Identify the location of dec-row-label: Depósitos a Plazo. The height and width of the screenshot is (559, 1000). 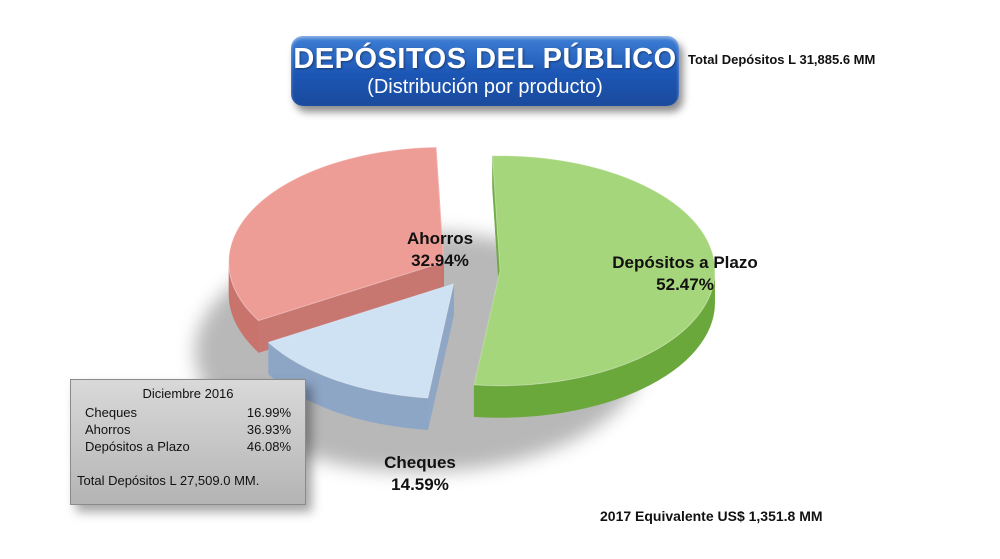
(137, 446).